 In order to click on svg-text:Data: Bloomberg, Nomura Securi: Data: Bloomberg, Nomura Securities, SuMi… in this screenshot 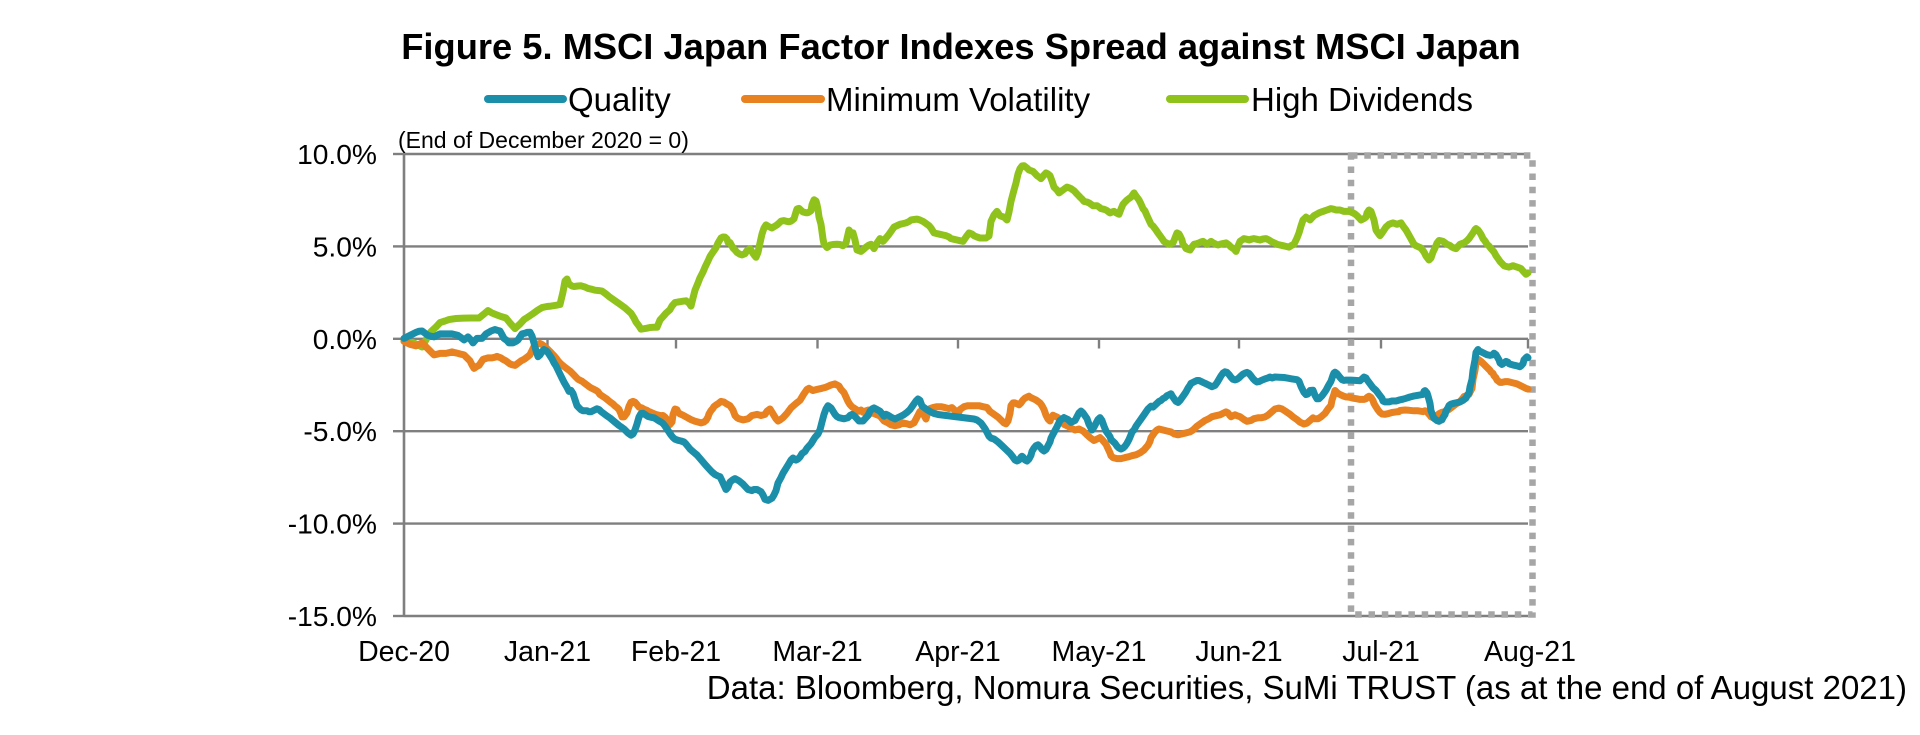, I will do `click(1307, 687)`.